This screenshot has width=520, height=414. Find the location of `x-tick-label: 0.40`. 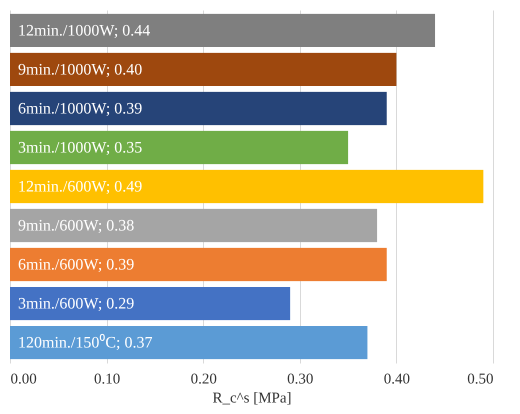

x-tick-label: 0.40 is located at coordinates (397, 380).